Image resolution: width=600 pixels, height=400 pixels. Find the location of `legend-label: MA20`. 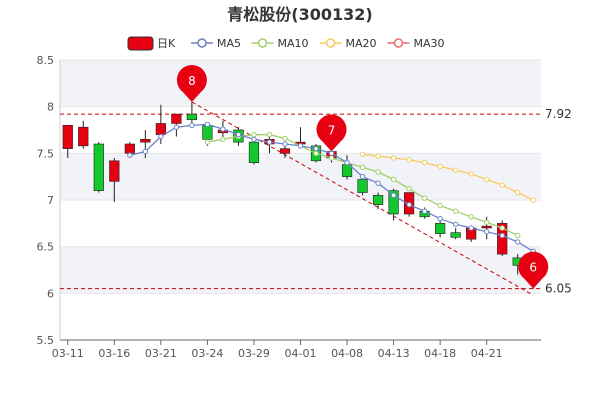

legend-label: MA20 is located at coordinates (361, 43).